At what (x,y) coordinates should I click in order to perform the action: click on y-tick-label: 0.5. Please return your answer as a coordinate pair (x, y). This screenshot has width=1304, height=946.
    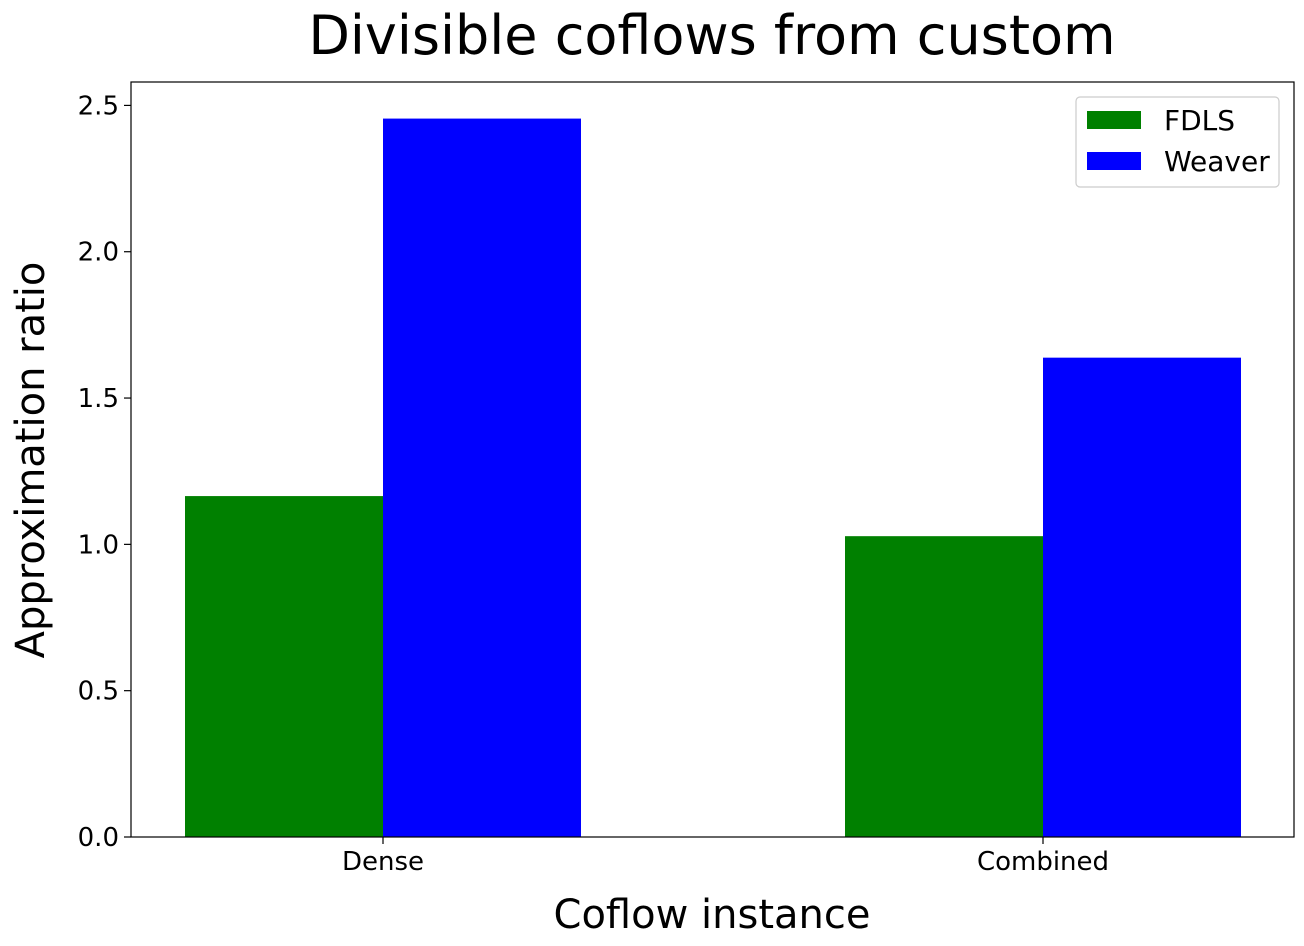
    Looking at the image, I should click on (98, 692).